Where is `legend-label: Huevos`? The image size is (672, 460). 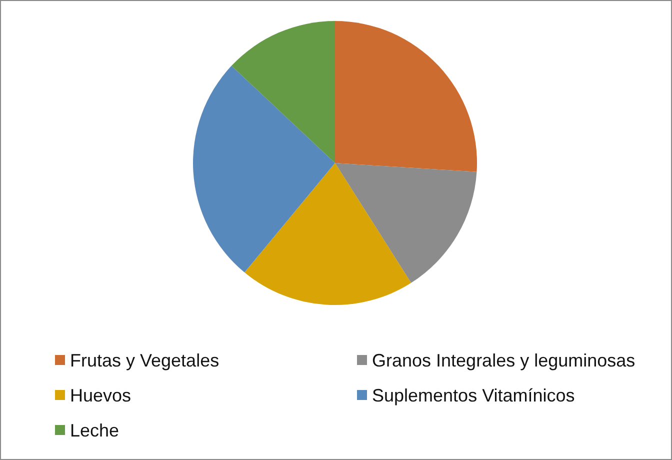
legend-label: Huevos is located at coordinates (101, 395).